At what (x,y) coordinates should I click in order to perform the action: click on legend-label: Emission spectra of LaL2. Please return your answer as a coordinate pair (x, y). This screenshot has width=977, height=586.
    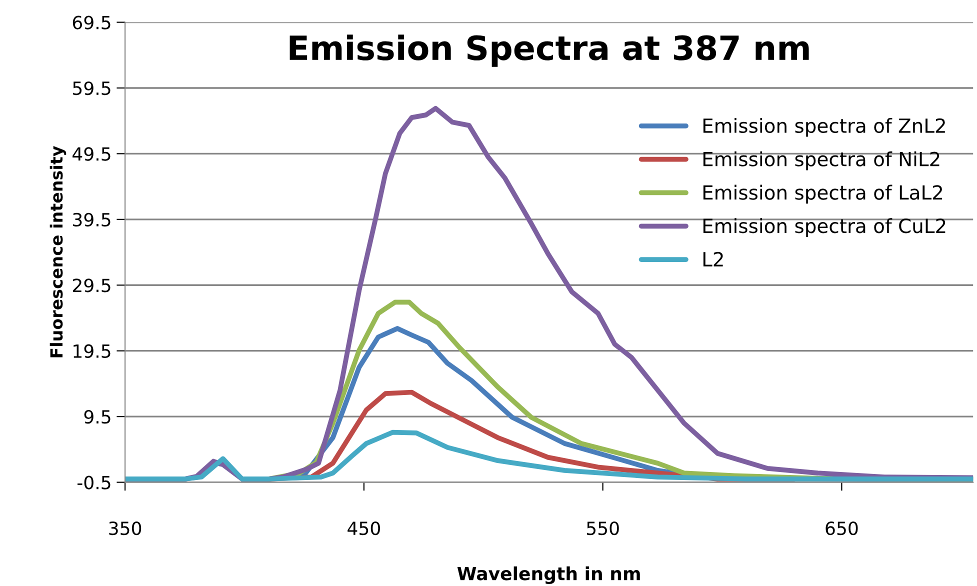
    Looking at the image, I should click on (822, 194).